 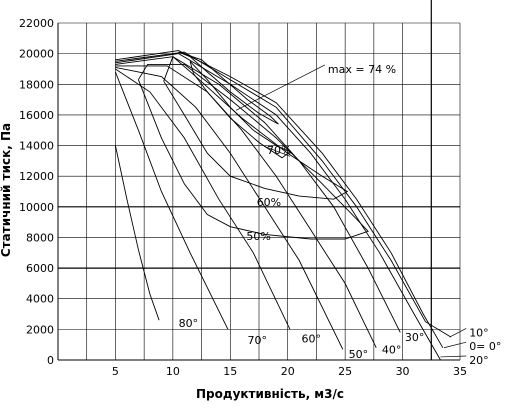 What do you see at coordinates (36, 115) in the screenshot?
I see `y-tick-label: 16000` at bounding box center [36, 115].